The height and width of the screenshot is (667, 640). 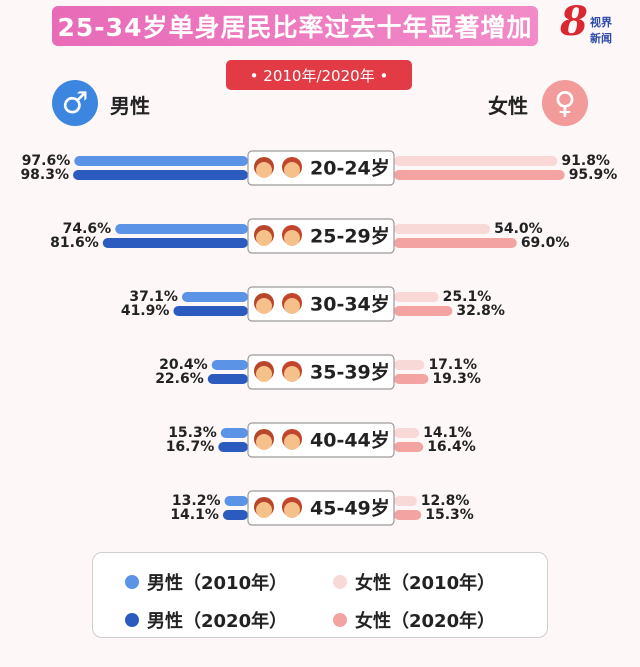 I want to click on label-female-2010-row-2: 54.0%, so click(x=518, y=229).